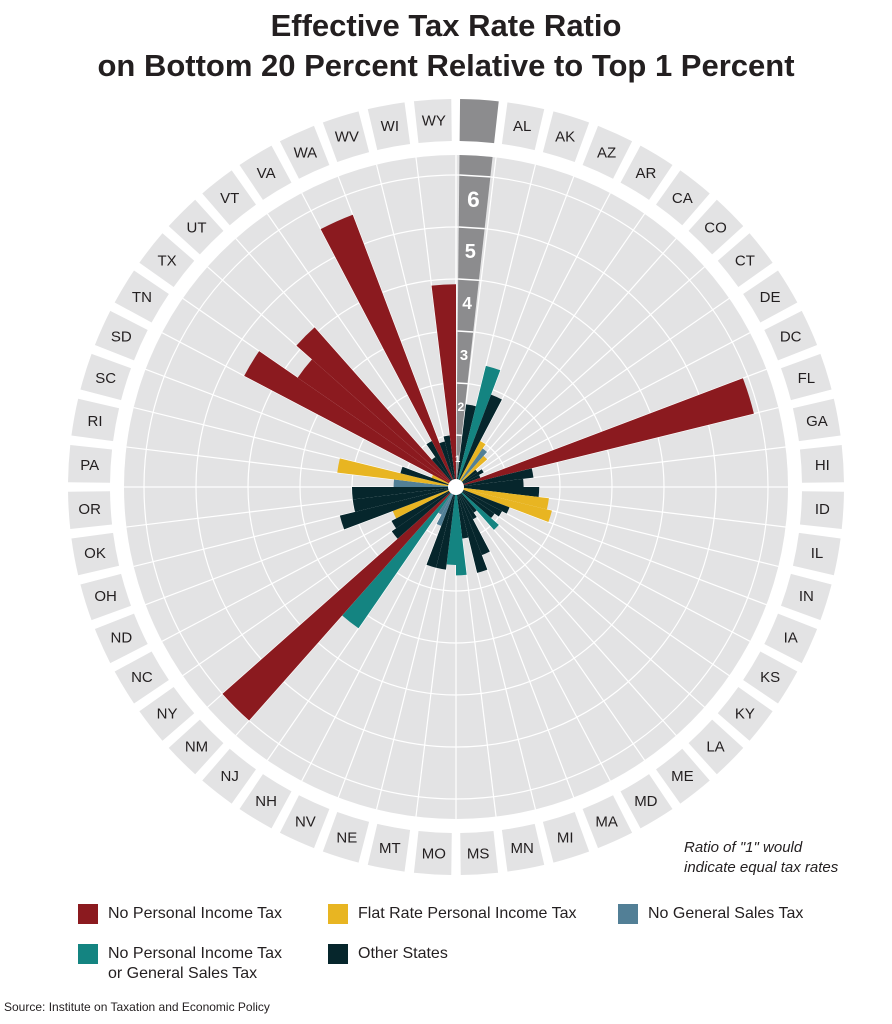 The image size is (892, 1024). What do you see at coordinates (646, 801) in the screenshot?
I see `label-cell-md` at bounding box center [646, 801].